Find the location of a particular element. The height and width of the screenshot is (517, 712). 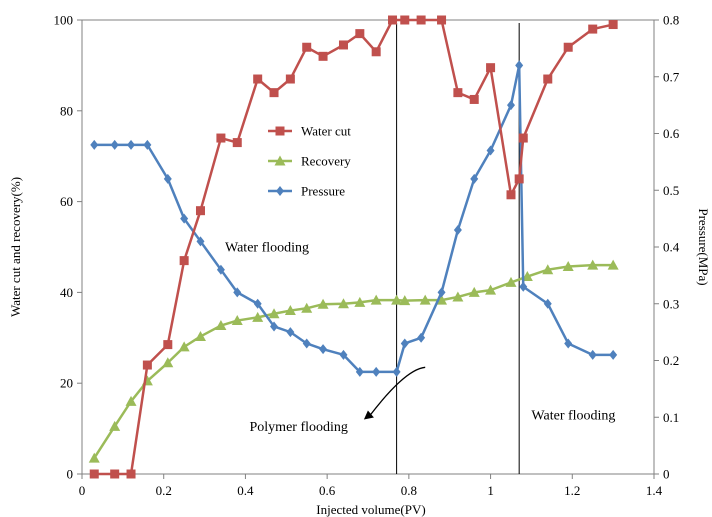

legend: Water cut Recovery Pressure is located at coordinates (309, 161).